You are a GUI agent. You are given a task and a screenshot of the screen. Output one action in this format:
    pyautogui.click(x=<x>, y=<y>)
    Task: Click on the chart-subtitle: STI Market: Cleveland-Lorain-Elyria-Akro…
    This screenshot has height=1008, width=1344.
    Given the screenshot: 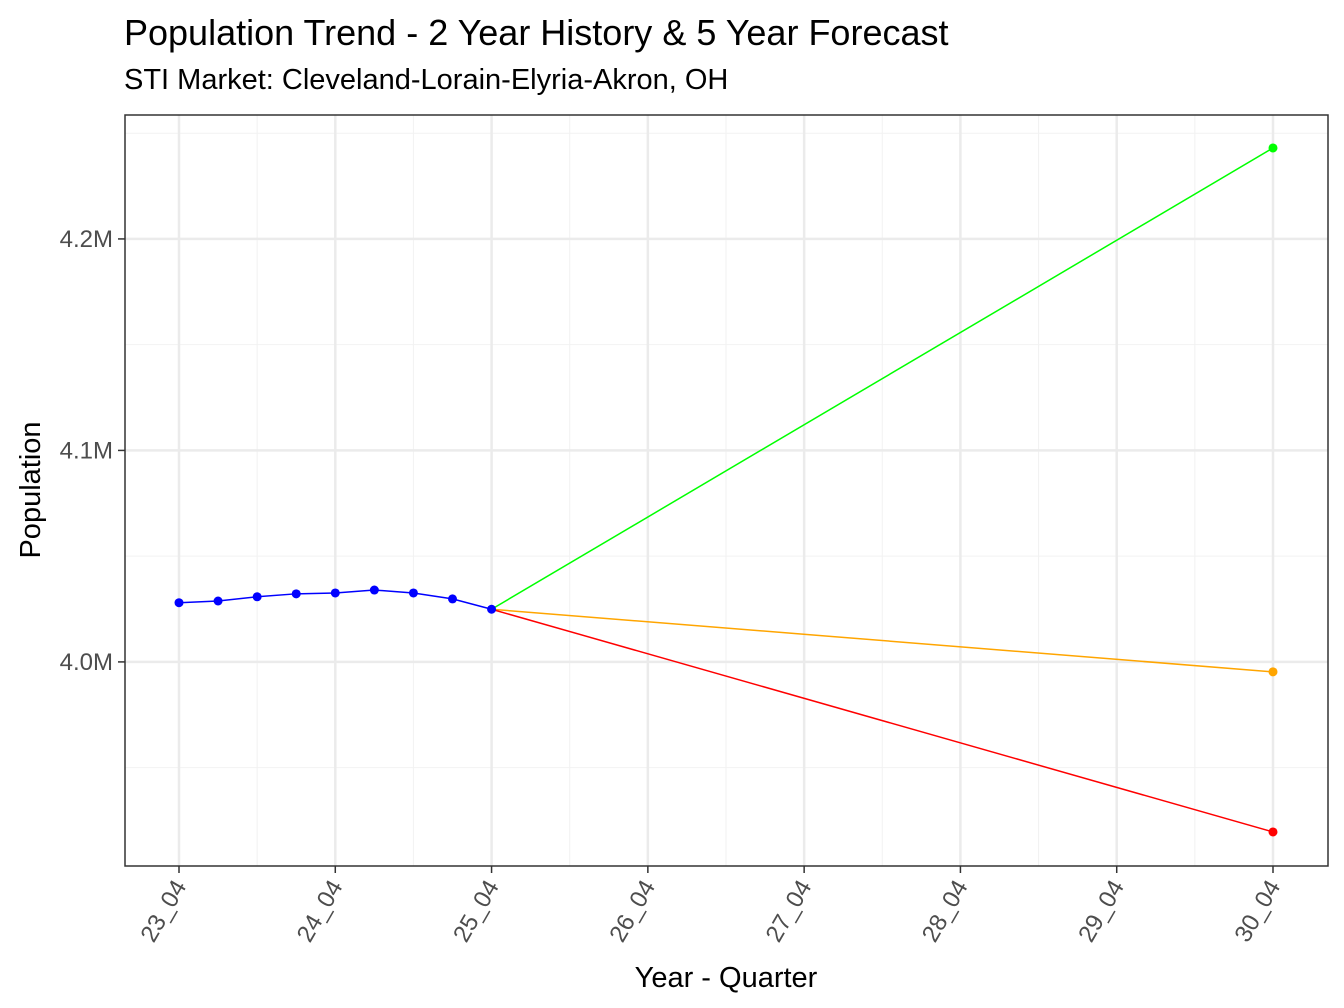 What is the action you would take?
    pyautogui.click(x=426, y=80)
    